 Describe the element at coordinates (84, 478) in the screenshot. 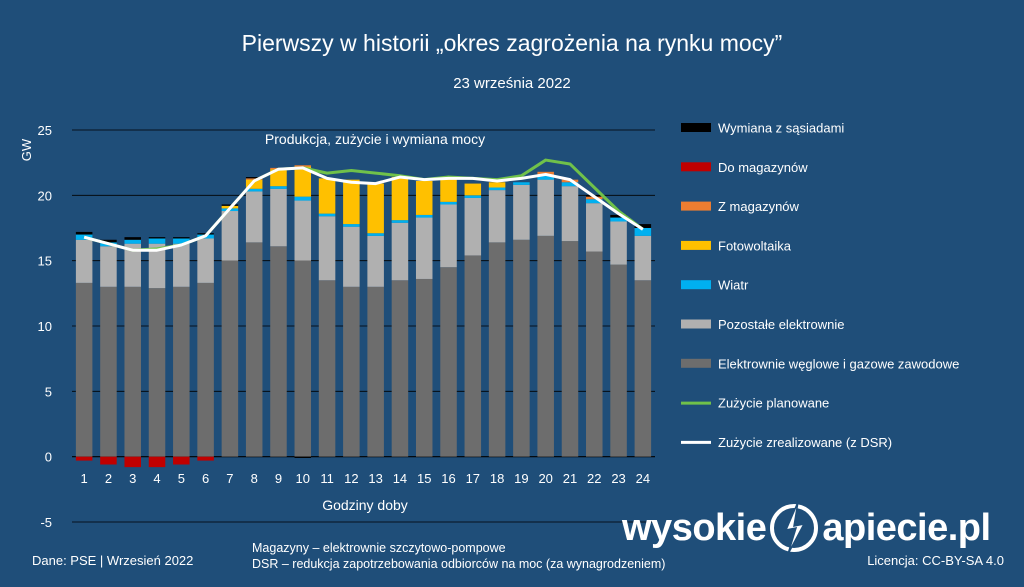

I see `x-tick-label: 1` at that location.